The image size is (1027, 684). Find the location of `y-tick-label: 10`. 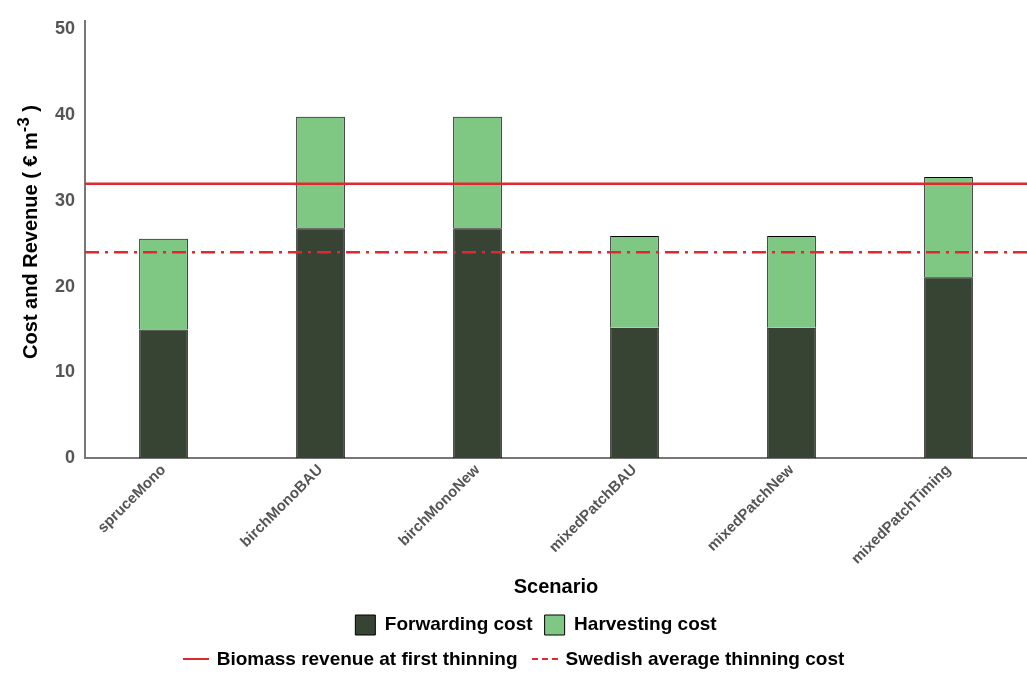

y-tick-label: 10 is located at coordinates (65, 371).